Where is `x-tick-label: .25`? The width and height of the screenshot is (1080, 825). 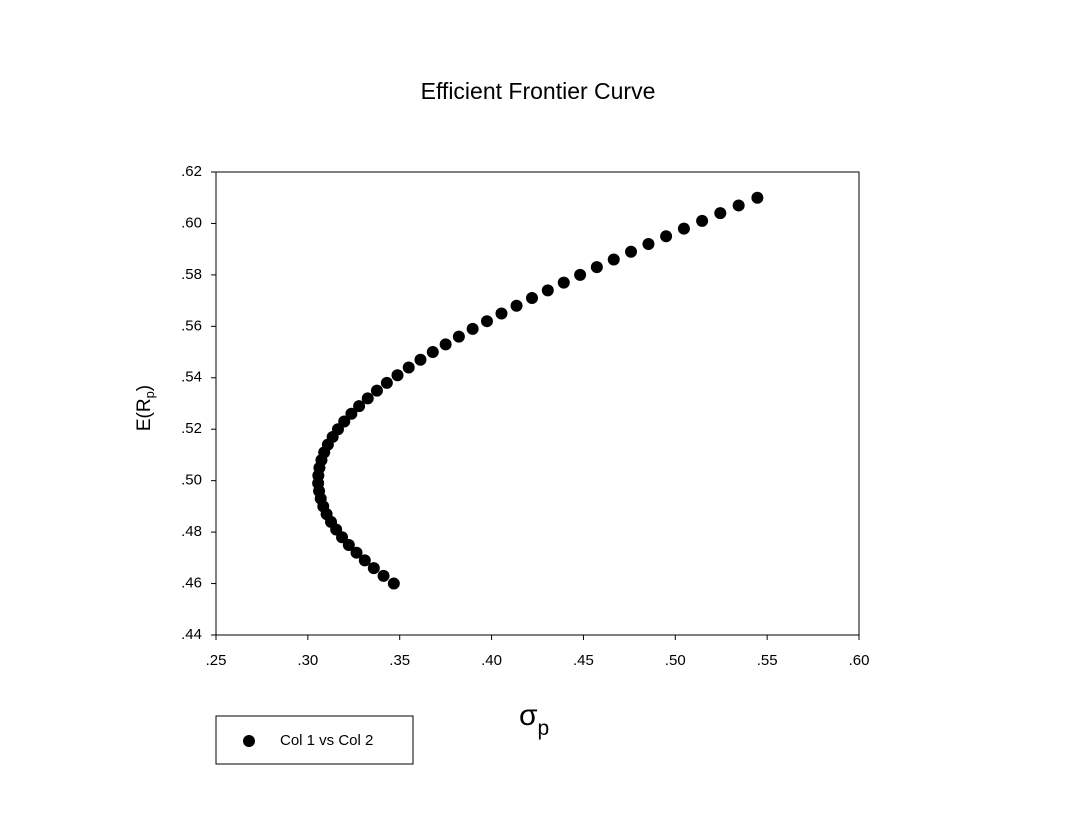 x-tick-label: .25 is located at coordinates (216, 660).